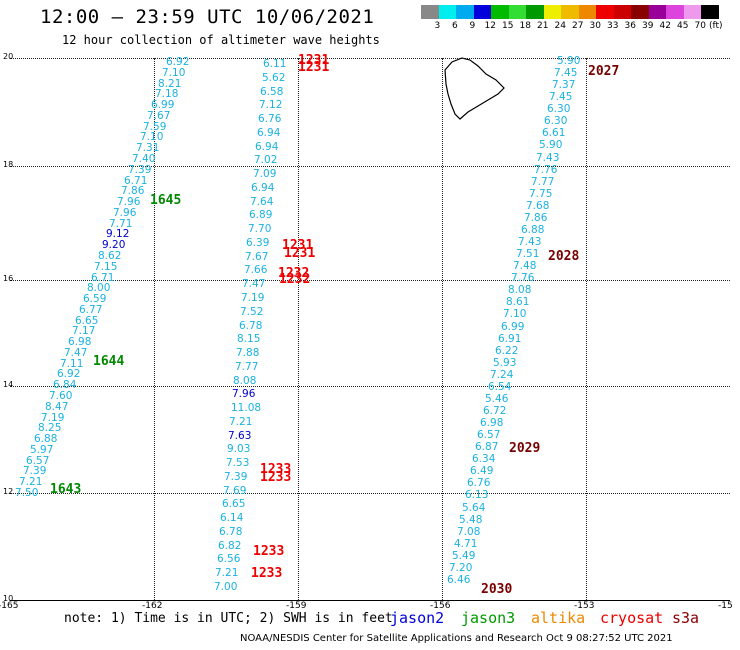 This screenshot has height=650, width=740. What do you see at coordinates (440, 606) in the screenshot?
I see `lon-label: -156` at bounding box center [440, 606].